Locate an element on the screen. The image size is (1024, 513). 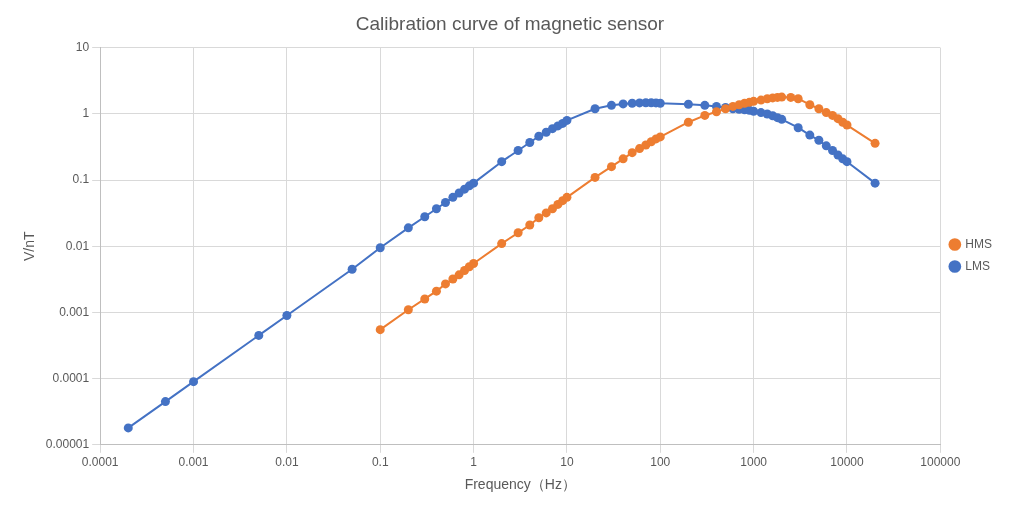
x-tick-label: 1000 is located at coordinates (754, 462).